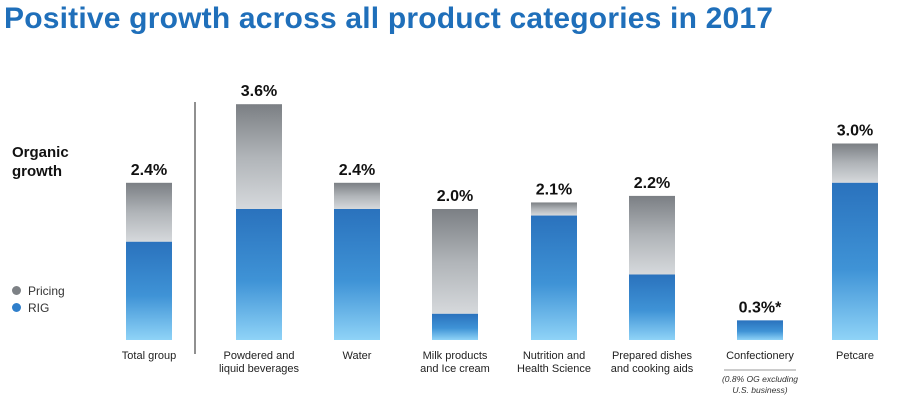 This screenshot has height=402, width=907. I want to click on category-label-7-0: Petcare, so click(855, 356).